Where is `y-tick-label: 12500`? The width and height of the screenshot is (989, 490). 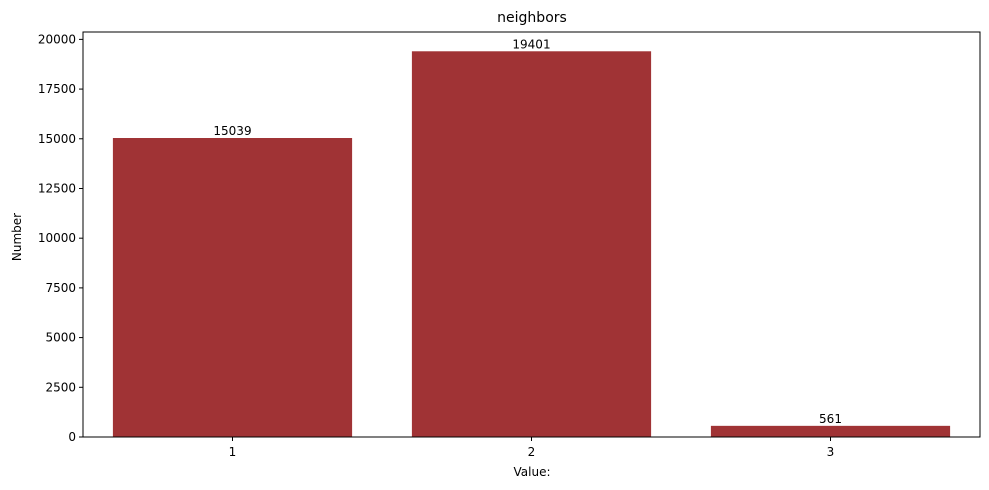
y-tick-label: 12500 is located at coordinates (57, 188).